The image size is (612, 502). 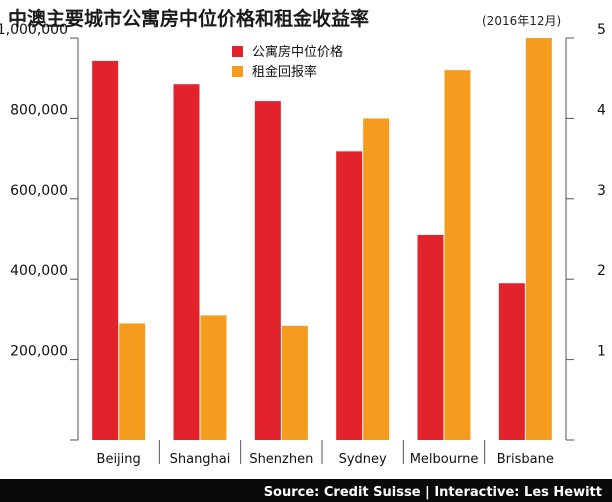 I want to click on right-tick-label: 5, so click(x=601, y=30).